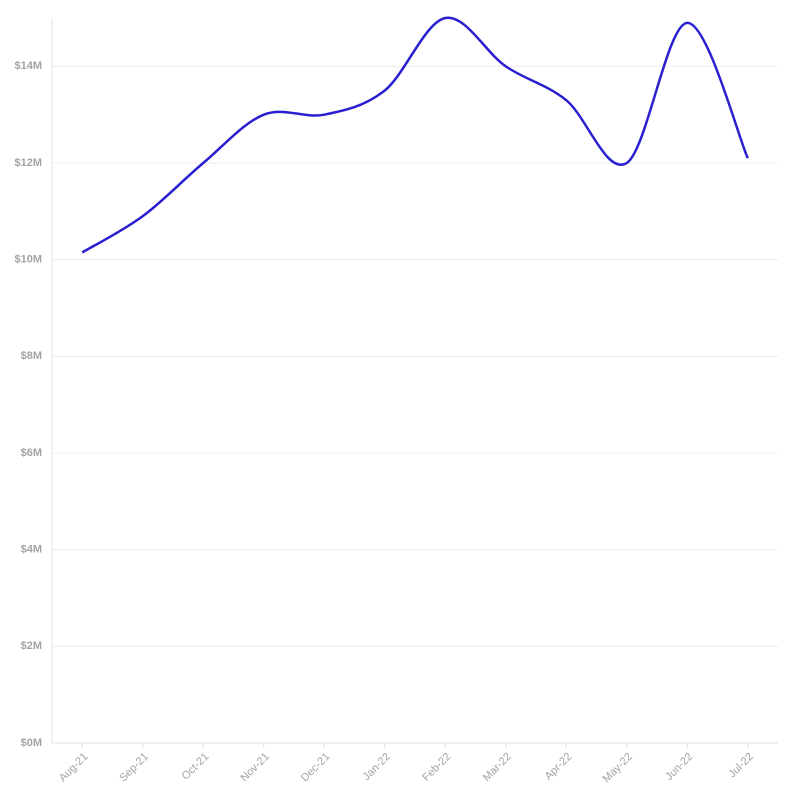 The height and width of the screenshot is (801, 796). I want to click on x-tick-label: Jun-22, so click(679, 767).